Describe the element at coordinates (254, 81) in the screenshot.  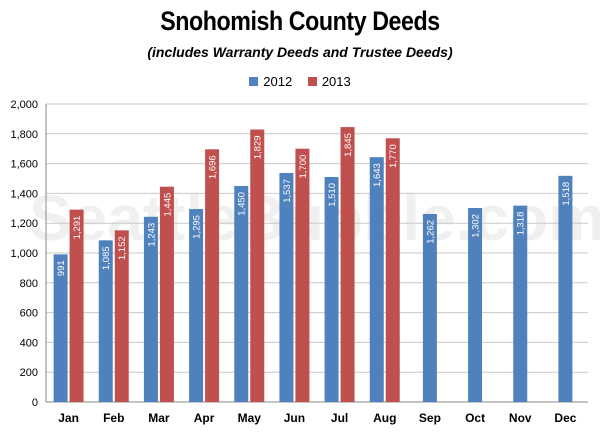
I see `legend-swatch-2012` at that location.